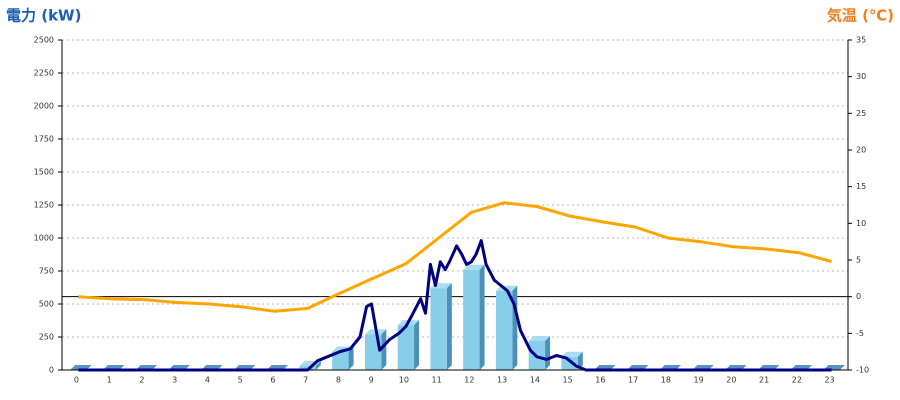  I want to click on x-tick-label: 3, so click(174, 380).